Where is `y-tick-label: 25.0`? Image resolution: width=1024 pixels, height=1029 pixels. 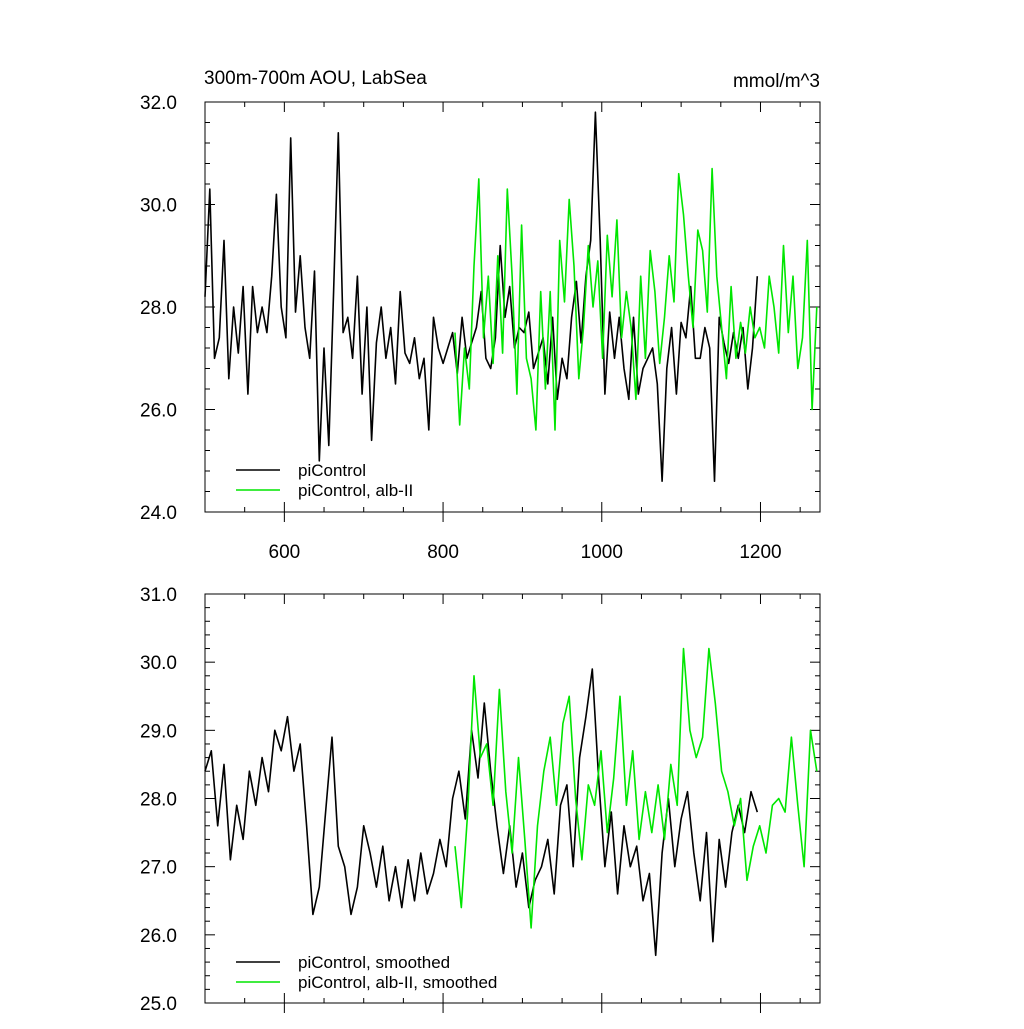
y-tick-label: 25.0 is located at coordinates (158, 1004).